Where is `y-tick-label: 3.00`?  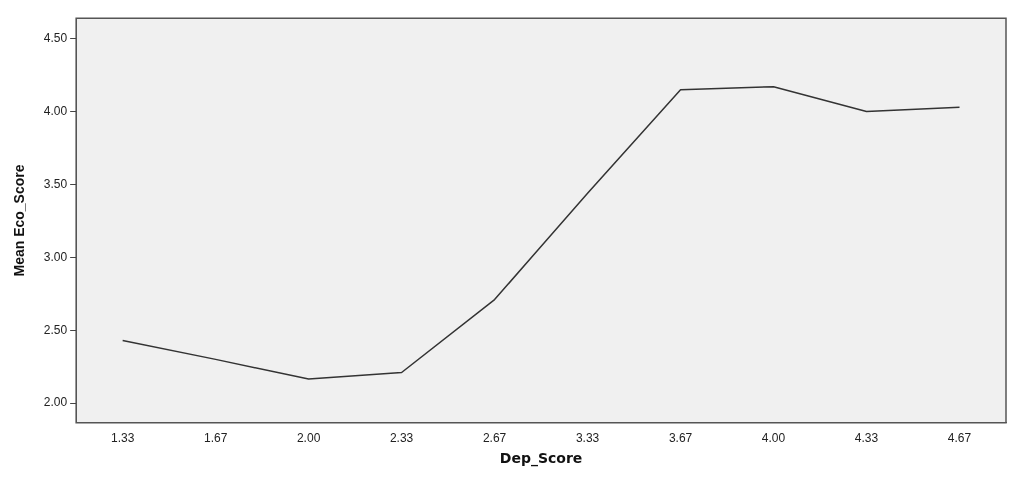
y-tick-label: 3.00 is located at coordinates (55, 256).